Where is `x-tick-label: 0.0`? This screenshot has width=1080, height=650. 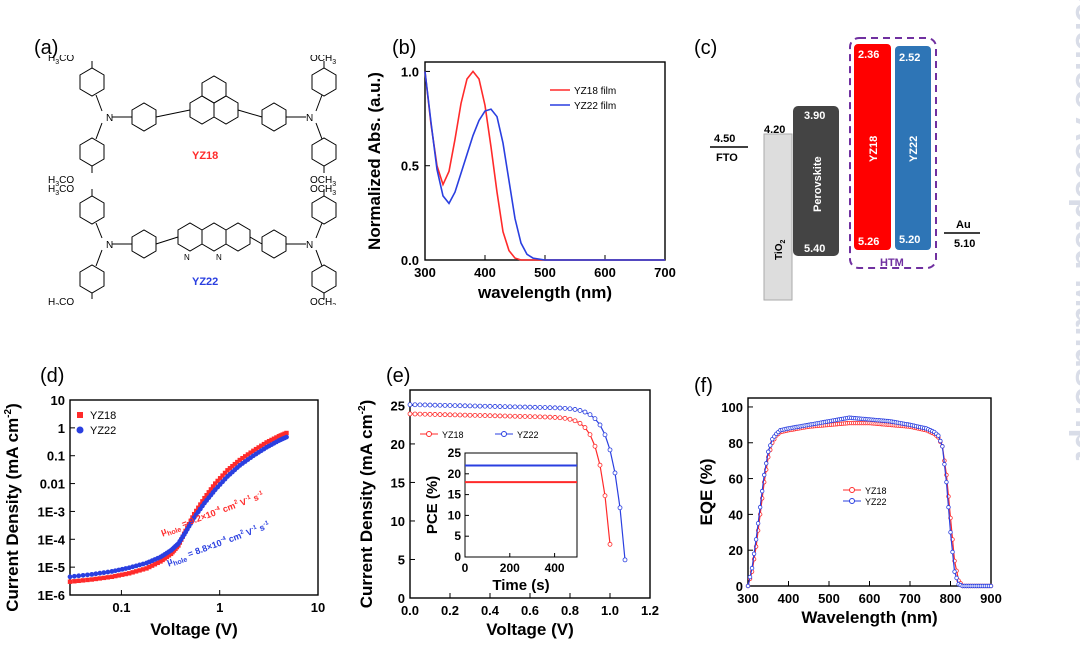
x-tick-label: 0.0 is located at coordinates (410, 610).